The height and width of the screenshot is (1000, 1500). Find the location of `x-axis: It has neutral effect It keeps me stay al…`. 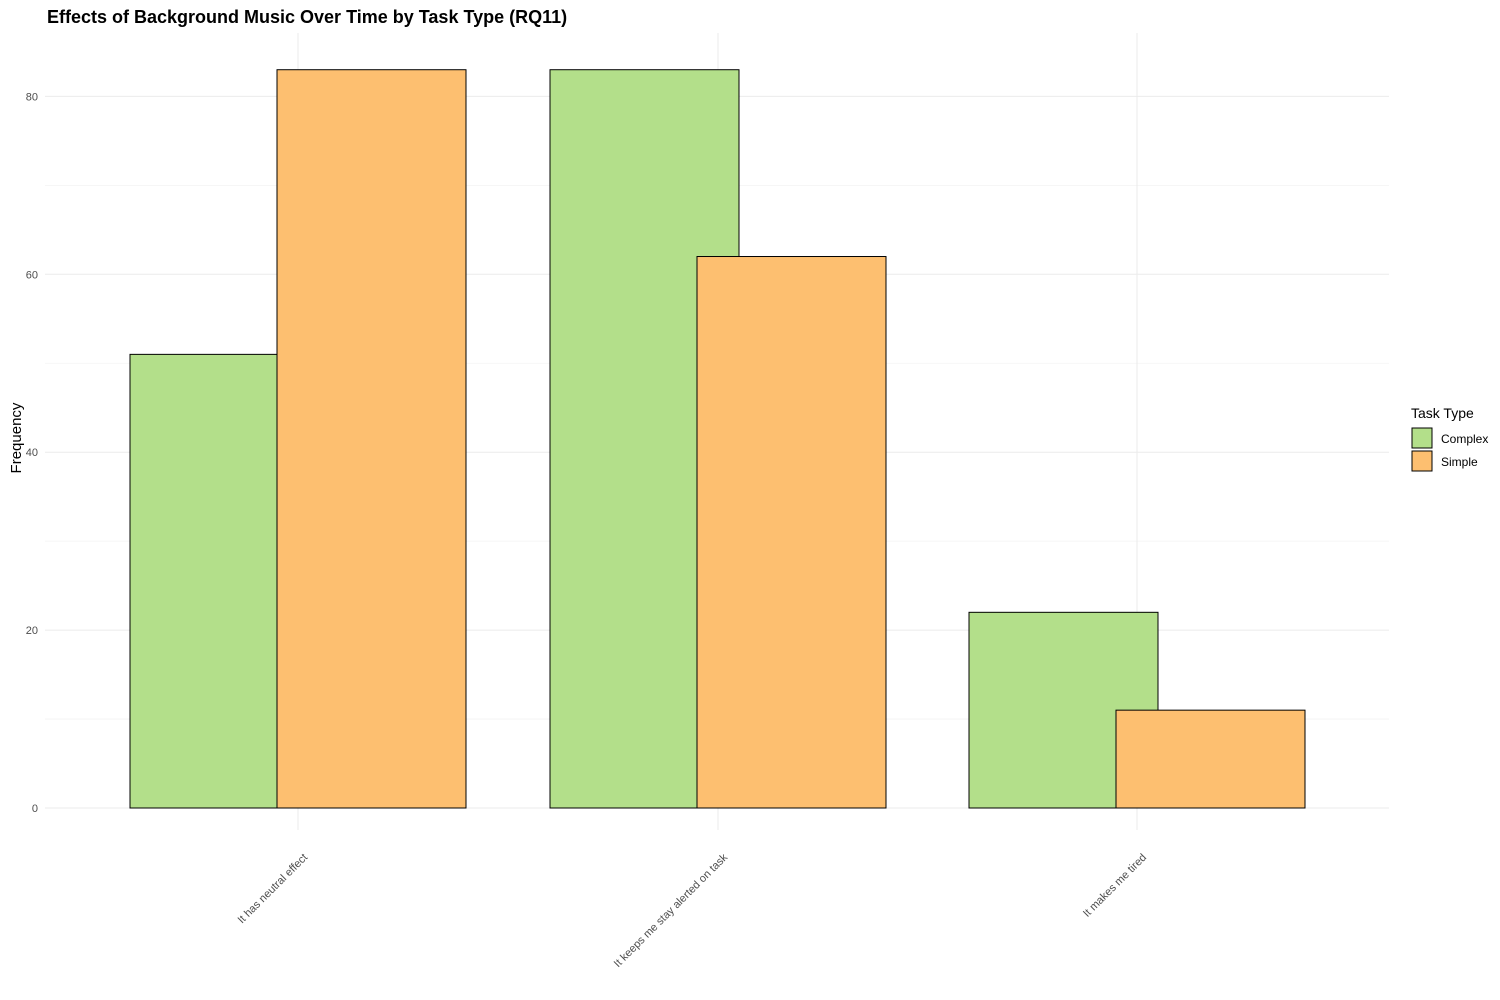

x-axis: It has neutral effect It keeps me stay al… is located at coordinates (693, 910).